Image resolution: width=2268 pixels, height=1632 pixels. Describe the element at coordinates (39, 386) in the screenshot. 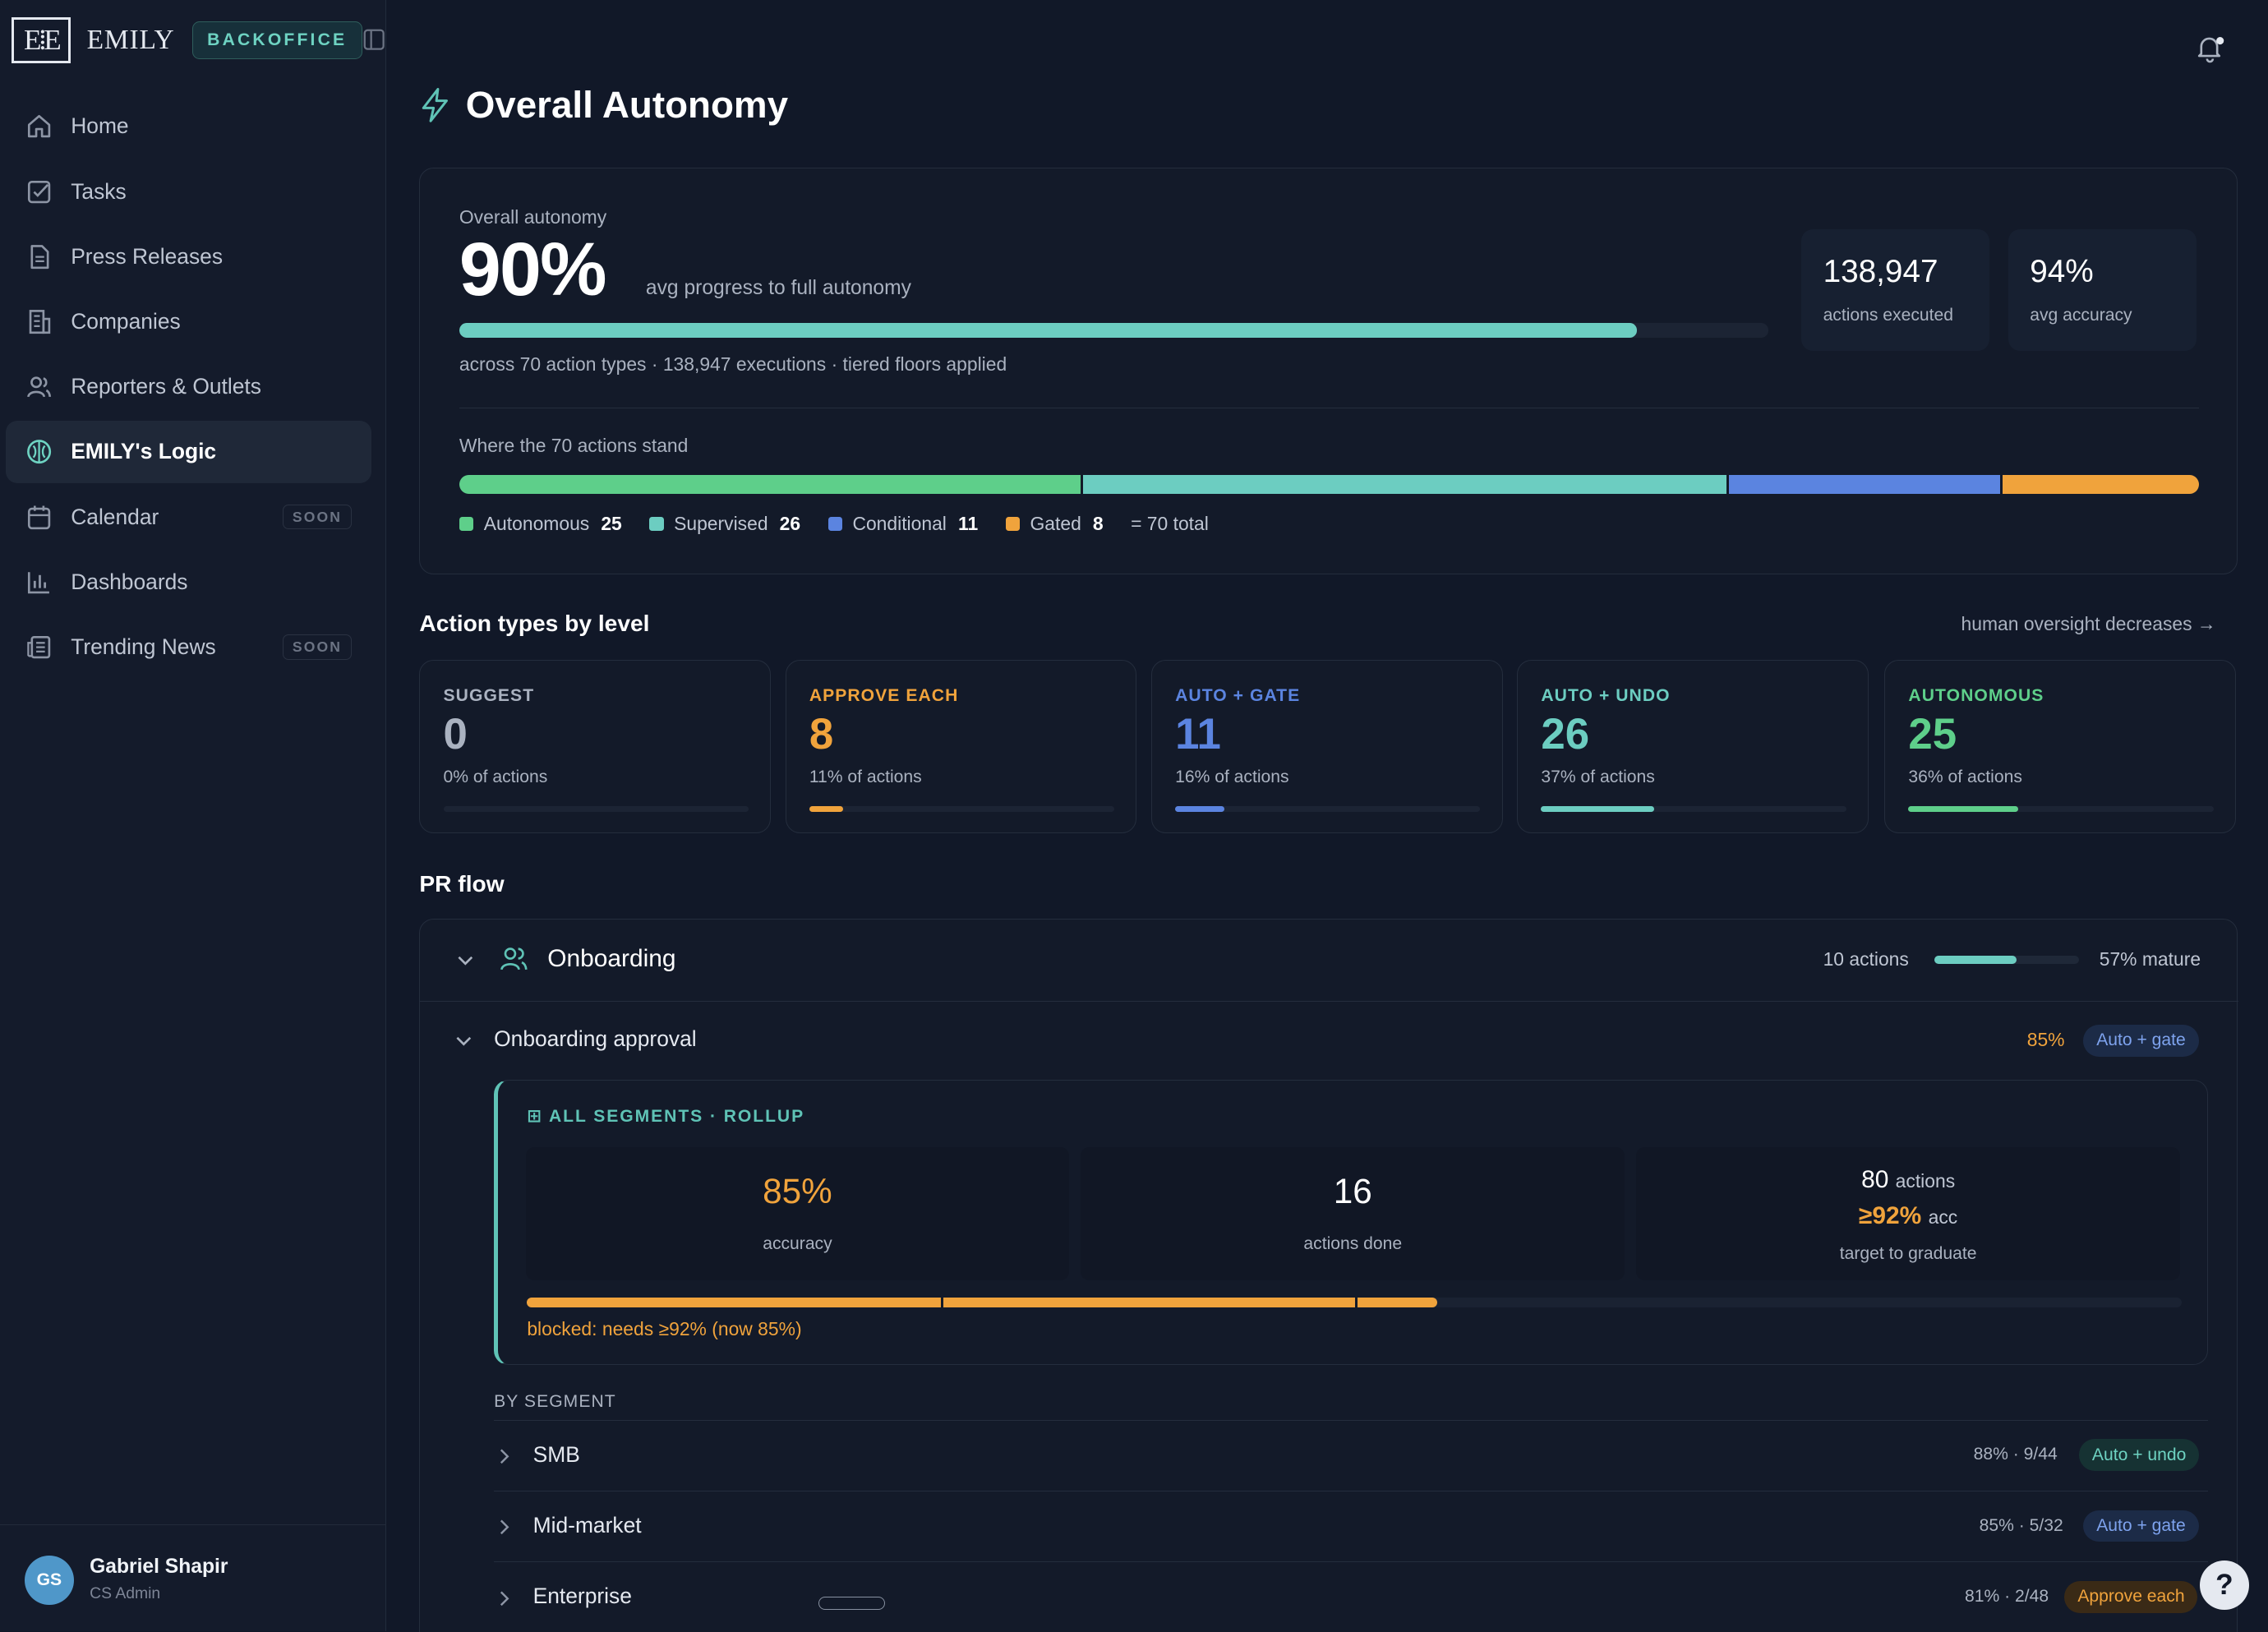

I see `users-icon` at that location.